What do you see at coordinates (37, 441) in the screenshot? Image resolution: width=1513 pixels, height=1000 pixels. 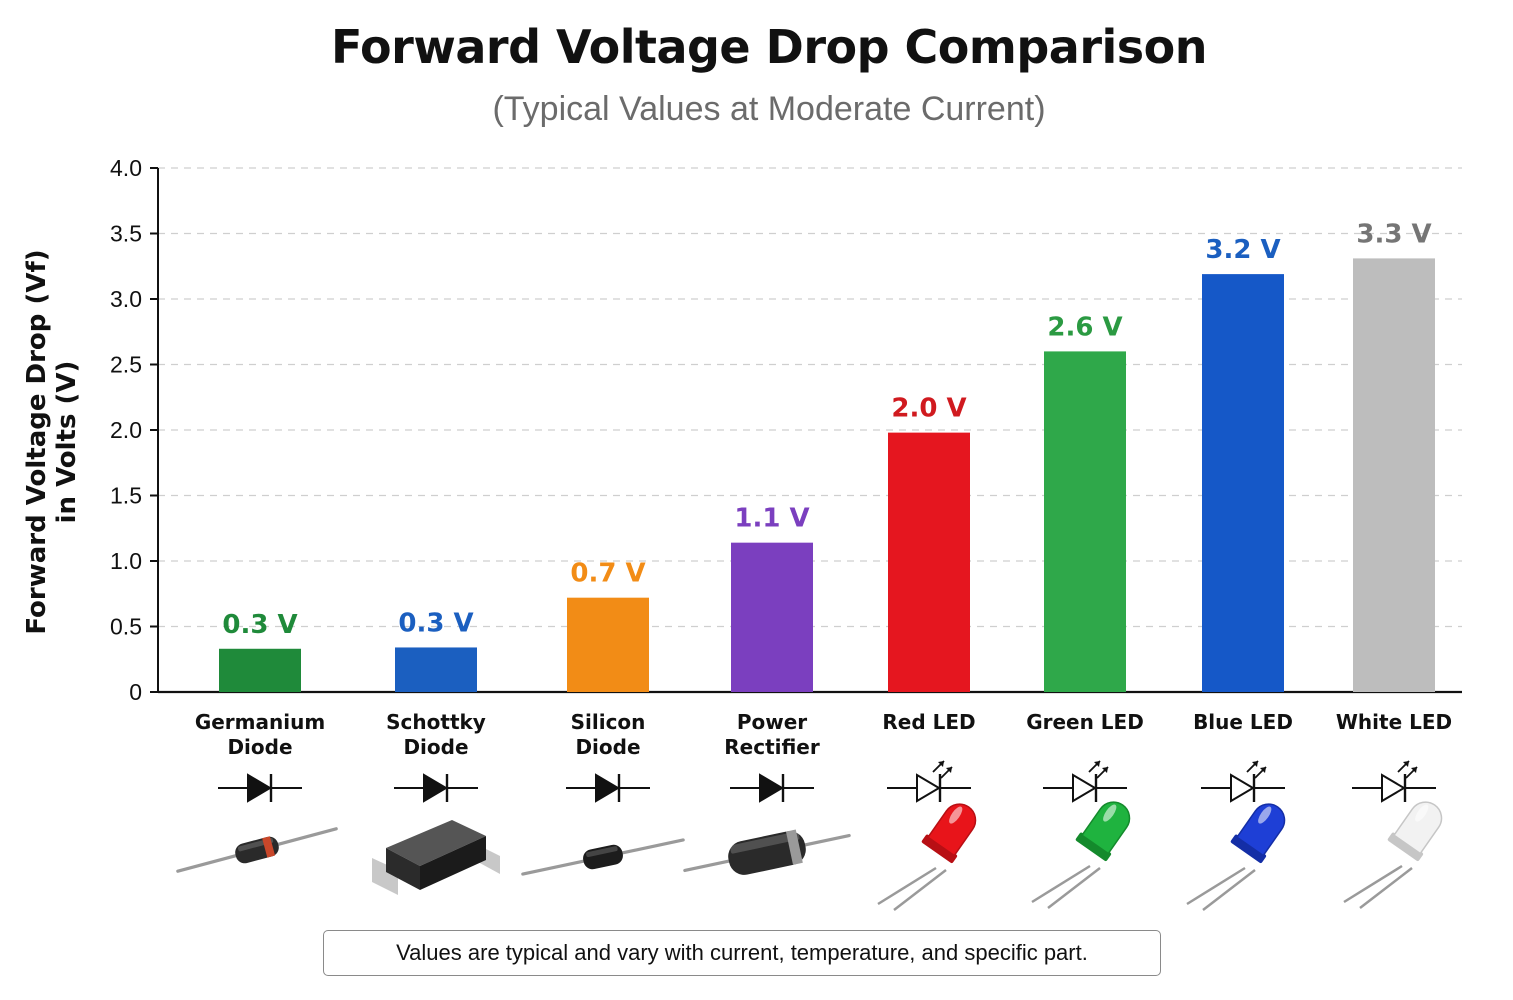 I see `y-axis-label-line: Forward Voltage Drop (Vf)` at bounding box center [37, 441].